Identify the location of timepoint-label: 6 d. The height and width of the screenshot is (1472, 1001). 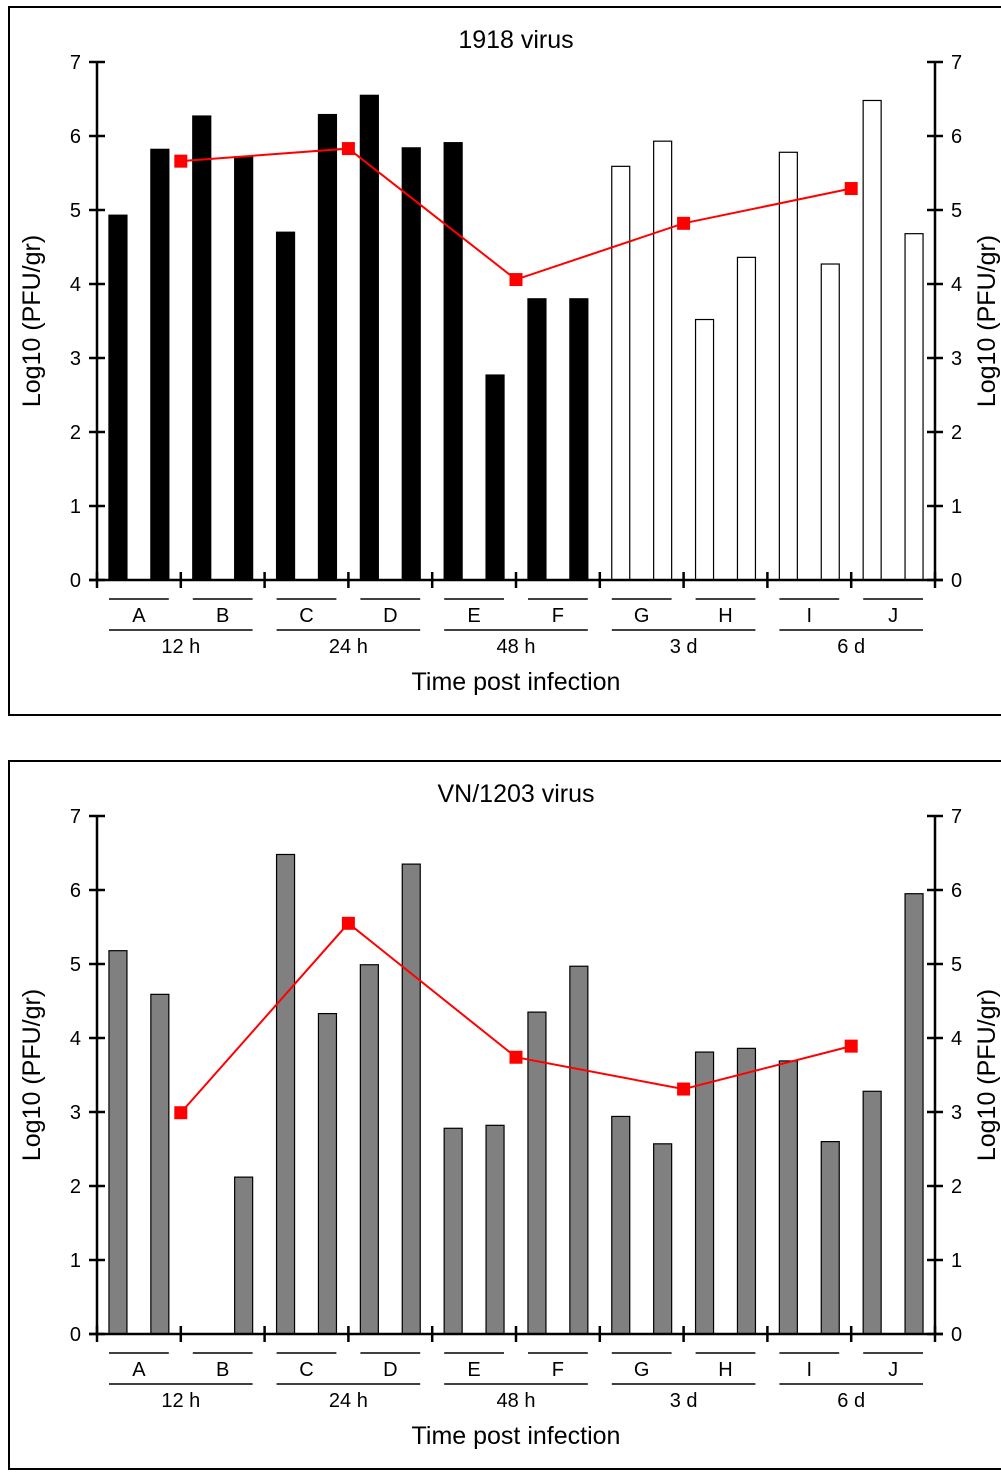
(851, 1401).